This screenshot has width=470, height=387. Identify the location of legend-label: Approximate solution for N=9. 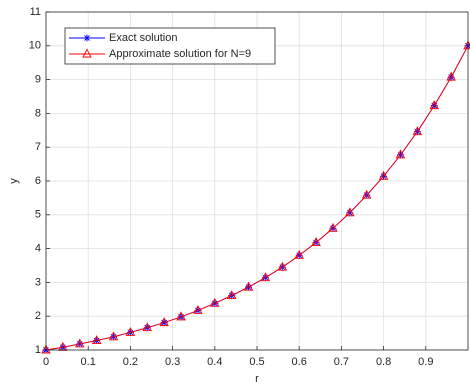
(180, 54).